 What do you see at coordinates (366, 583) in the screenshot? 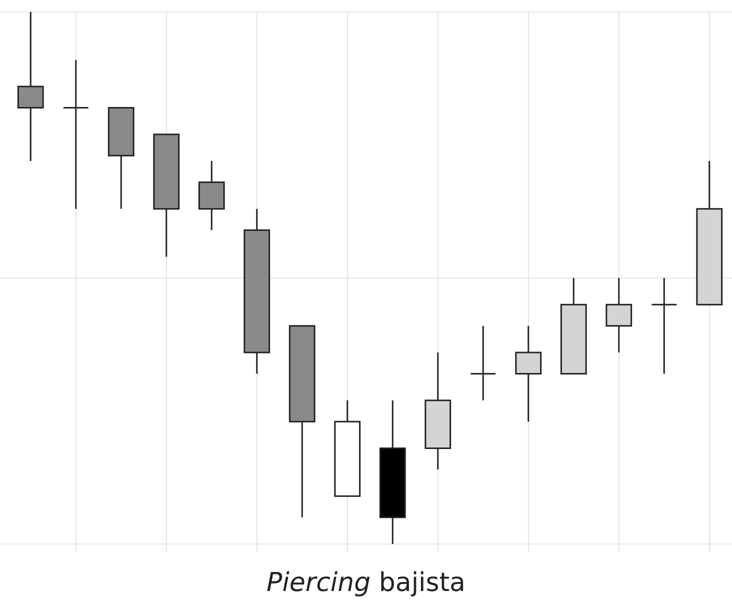
I see `x-axis-title: Piercing bajista` at bounding box center [366, 583].